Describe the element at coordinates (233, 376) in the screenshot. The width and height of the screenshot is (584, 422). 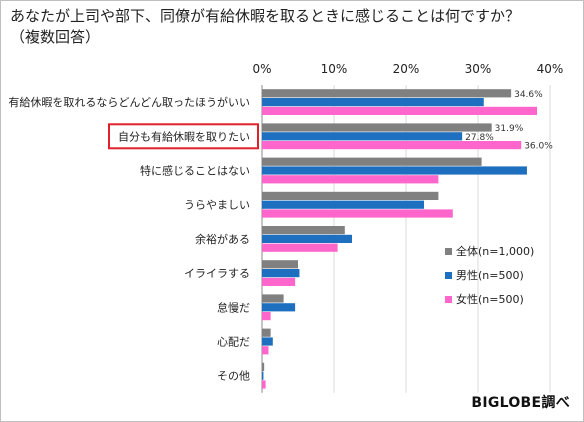
I see `category-label: その他` at that location.